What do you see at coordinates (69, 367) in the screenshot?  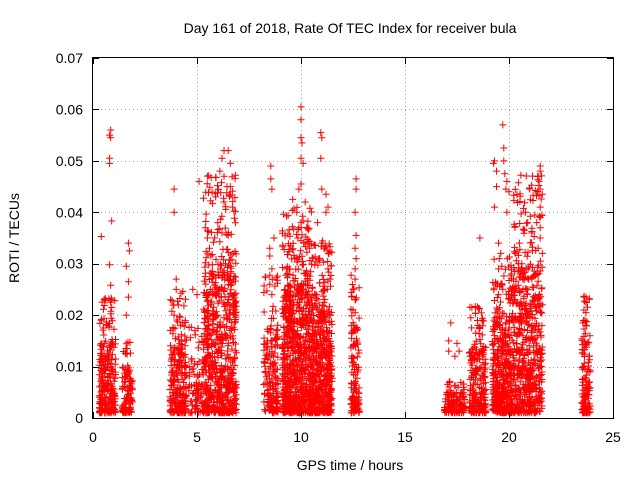 I see `y-tick-label: 0.01` at bounding box center [69, 367].